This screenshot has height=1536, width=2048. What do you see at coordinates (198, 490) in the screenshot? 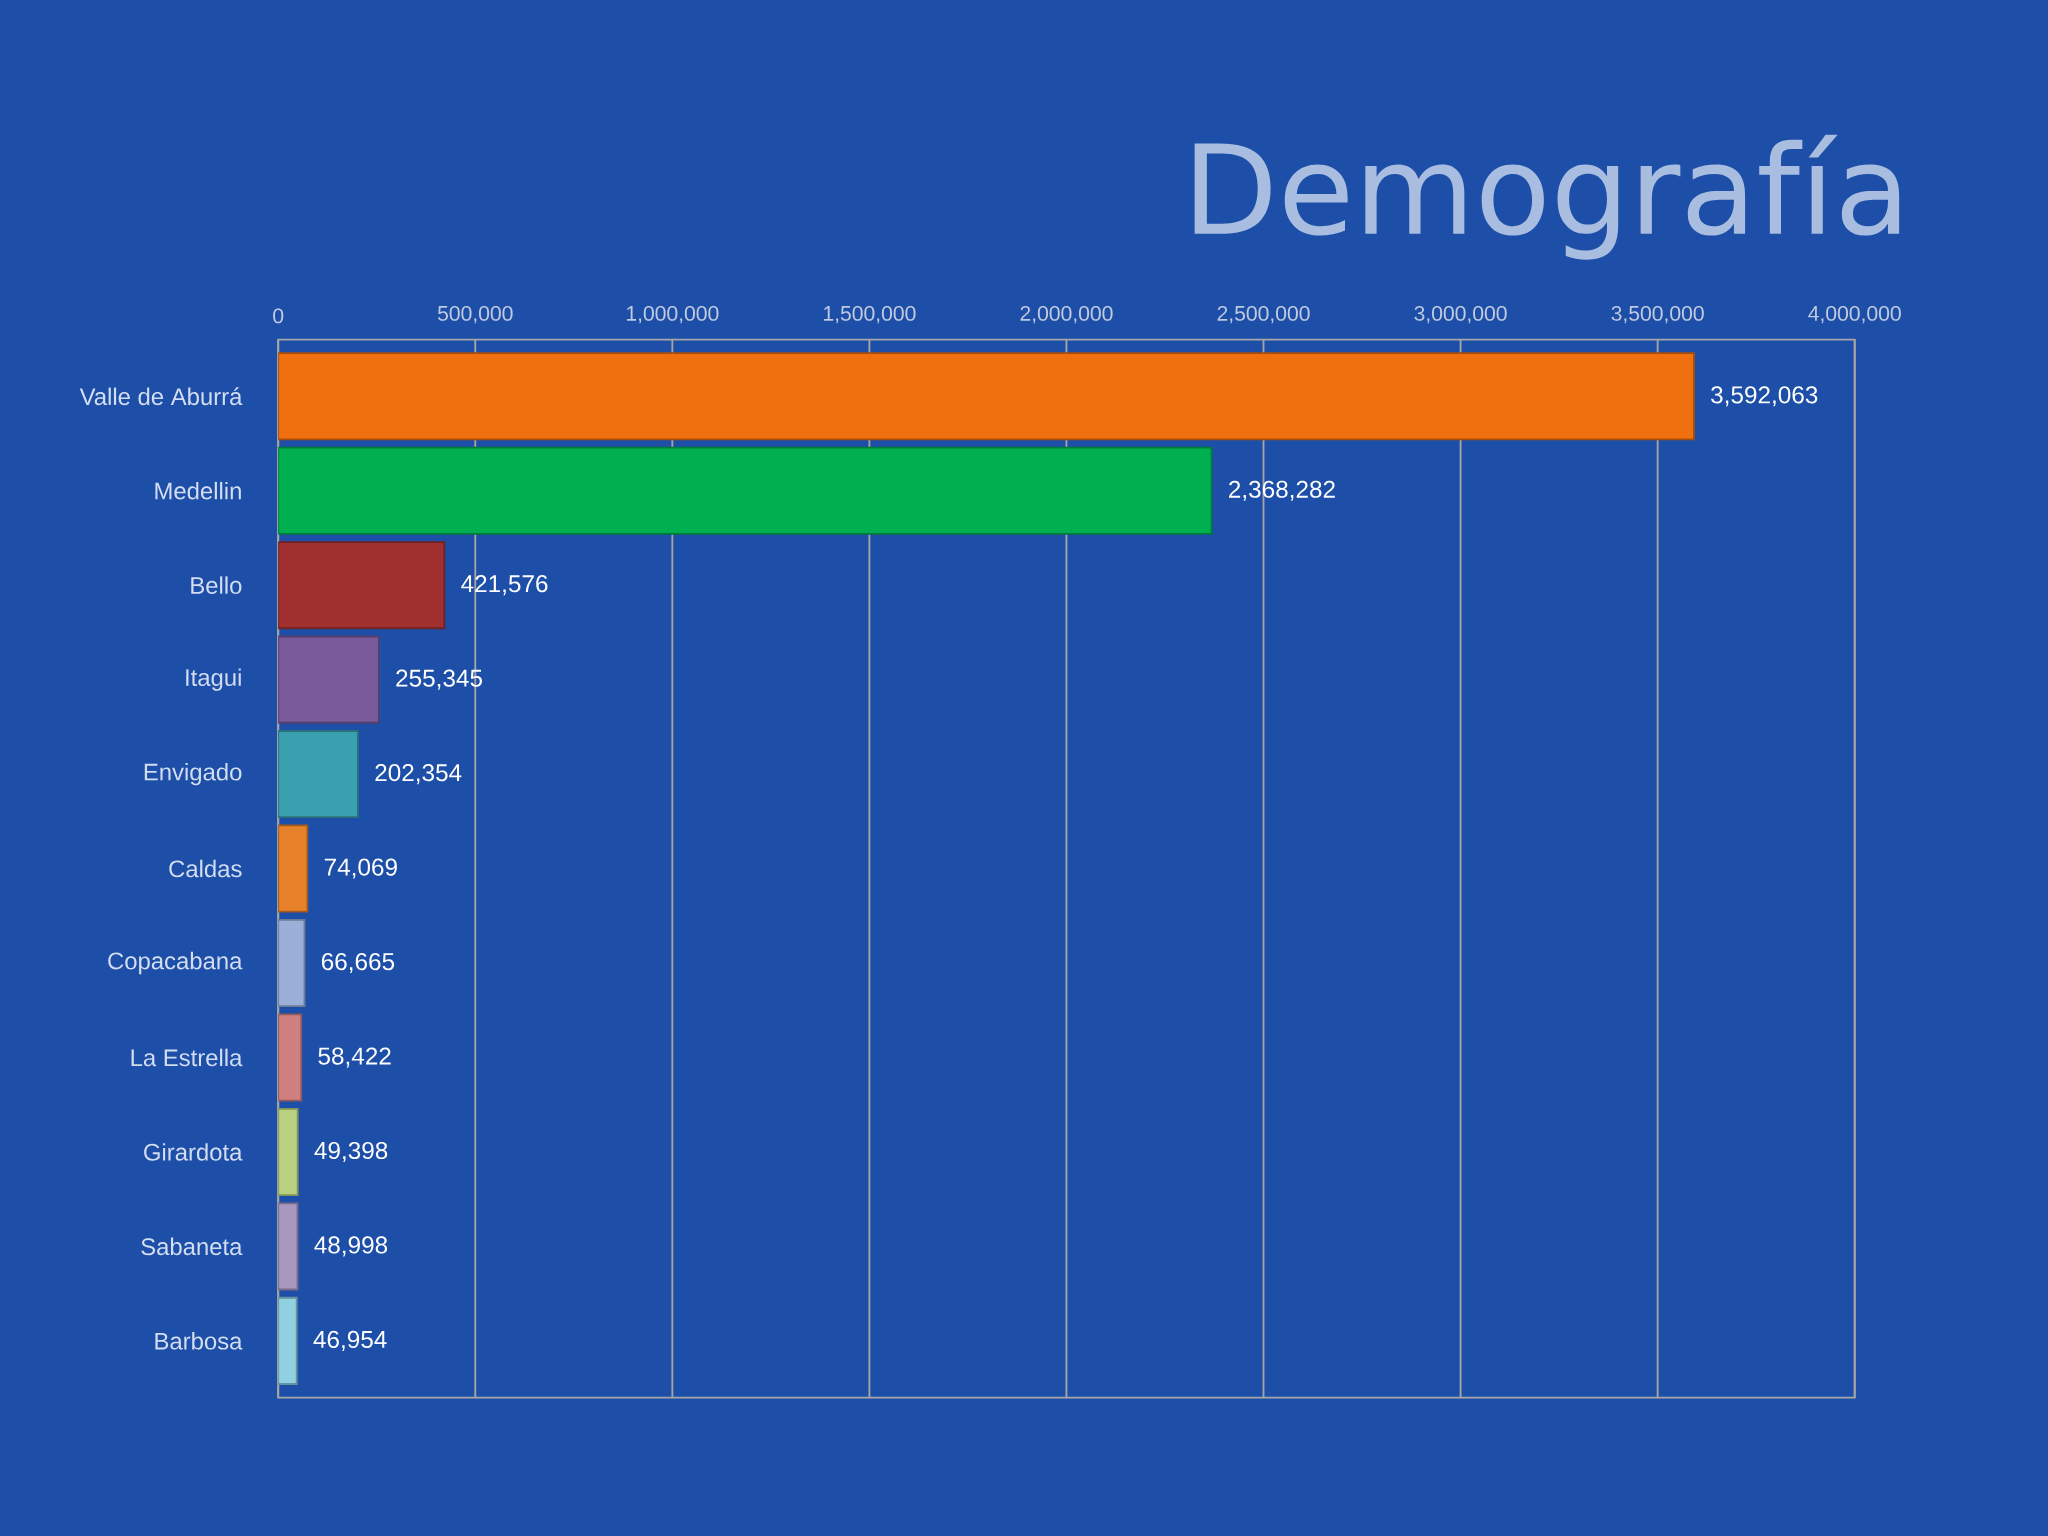
I see `y-tick-label: Medellin` at bounding box center [198, 490].